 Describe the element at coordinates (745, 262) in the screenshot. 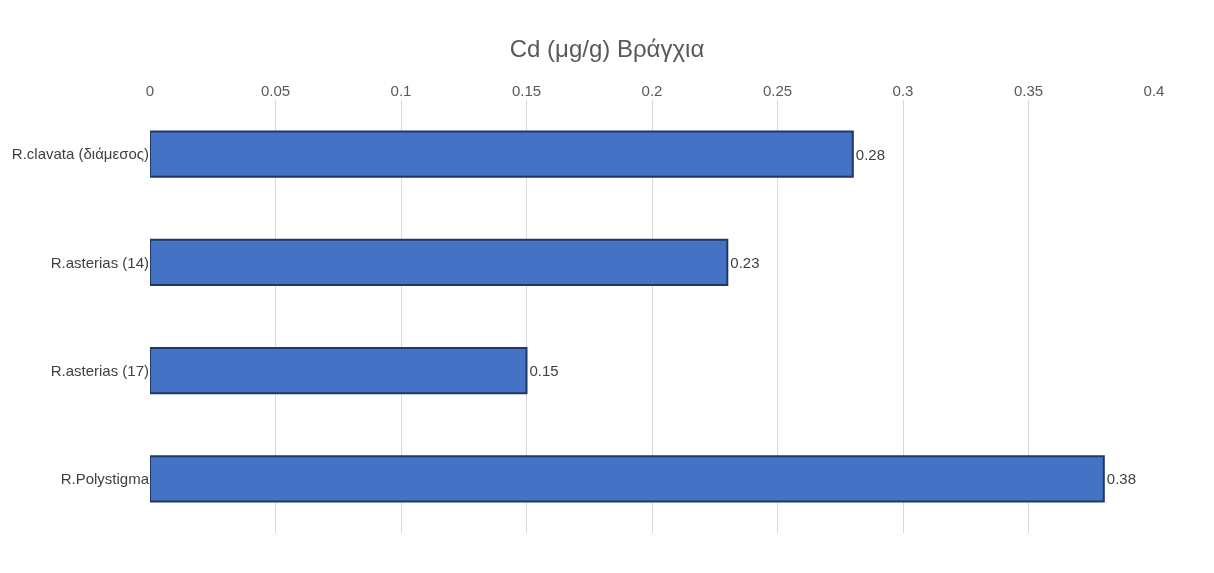

I see `data-label: 0.23` at that location.